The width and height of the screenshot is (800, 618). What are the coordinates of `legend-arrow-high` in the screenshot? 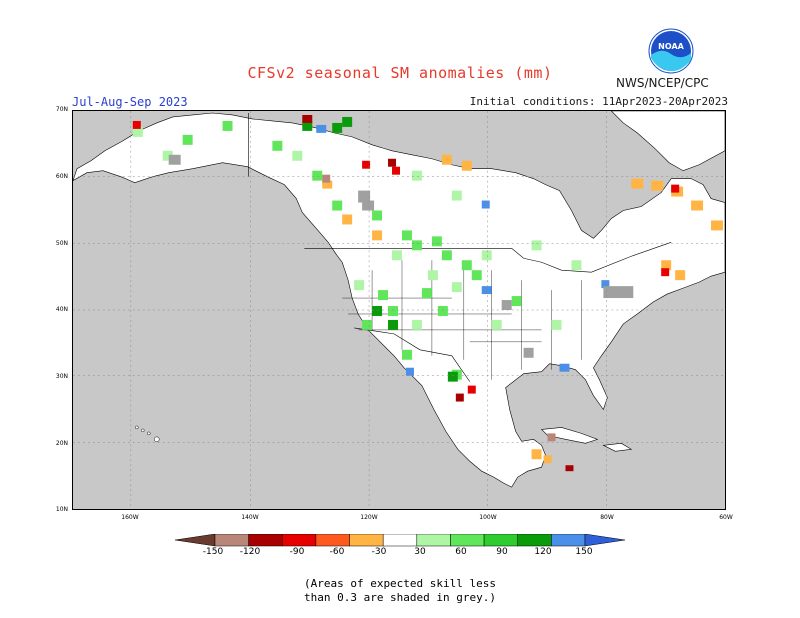 It's located at (604, 540).